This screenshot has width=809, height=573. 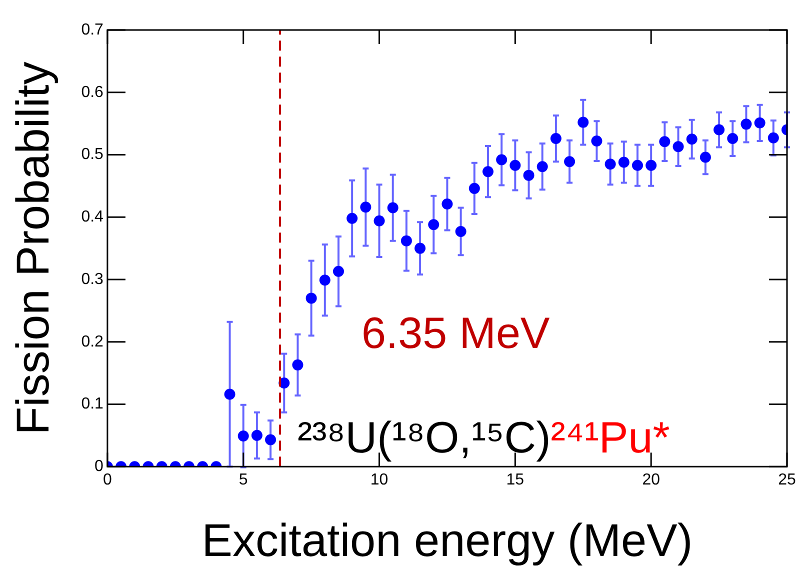 I want to click on y-tick-label: 0.4, so click(x=92, y=217).